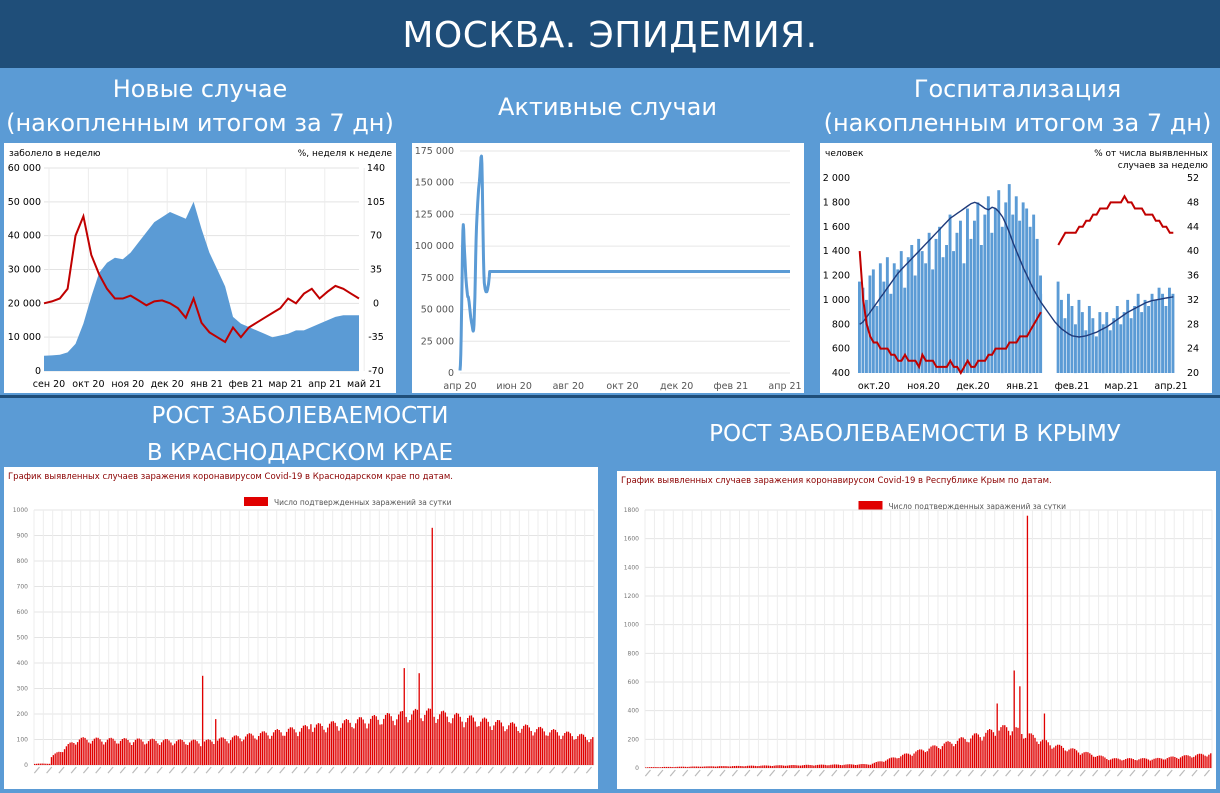 The height and width of the screenshot is (793, 1220). I want to click on y-tick-label: 1000, so click(20, 510).